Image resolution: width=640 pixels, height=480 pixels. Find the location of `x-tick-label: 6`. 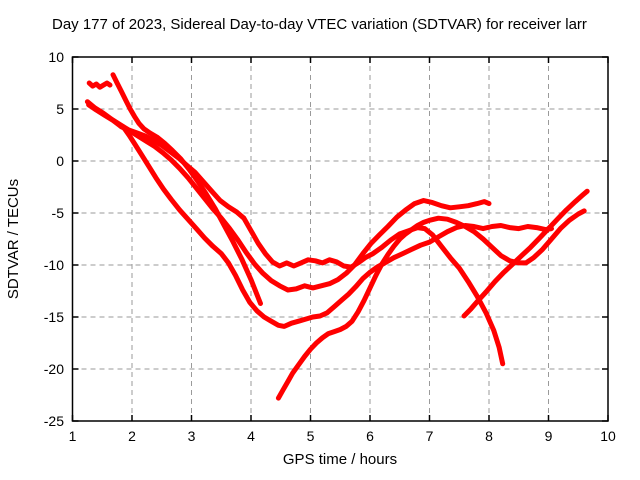

x-tick-label: 6 is located at coordinates (370, 436).